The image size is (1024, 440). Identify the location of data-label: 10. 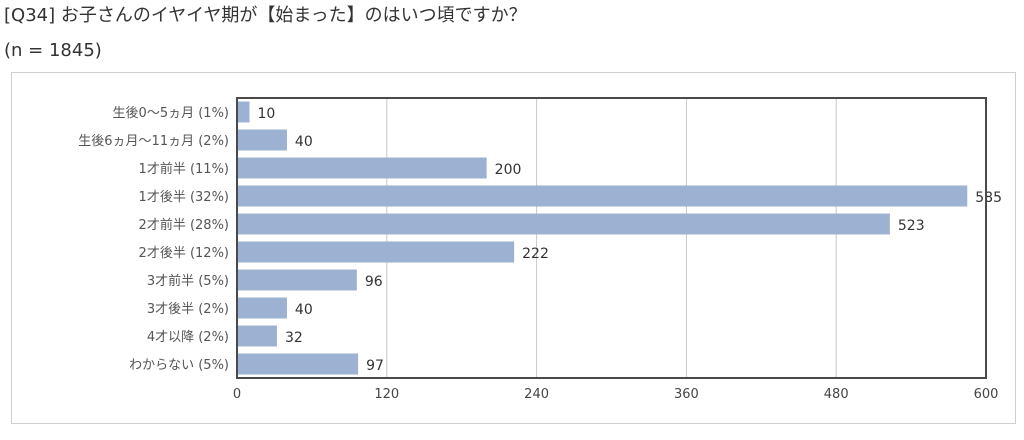
(266, 114).